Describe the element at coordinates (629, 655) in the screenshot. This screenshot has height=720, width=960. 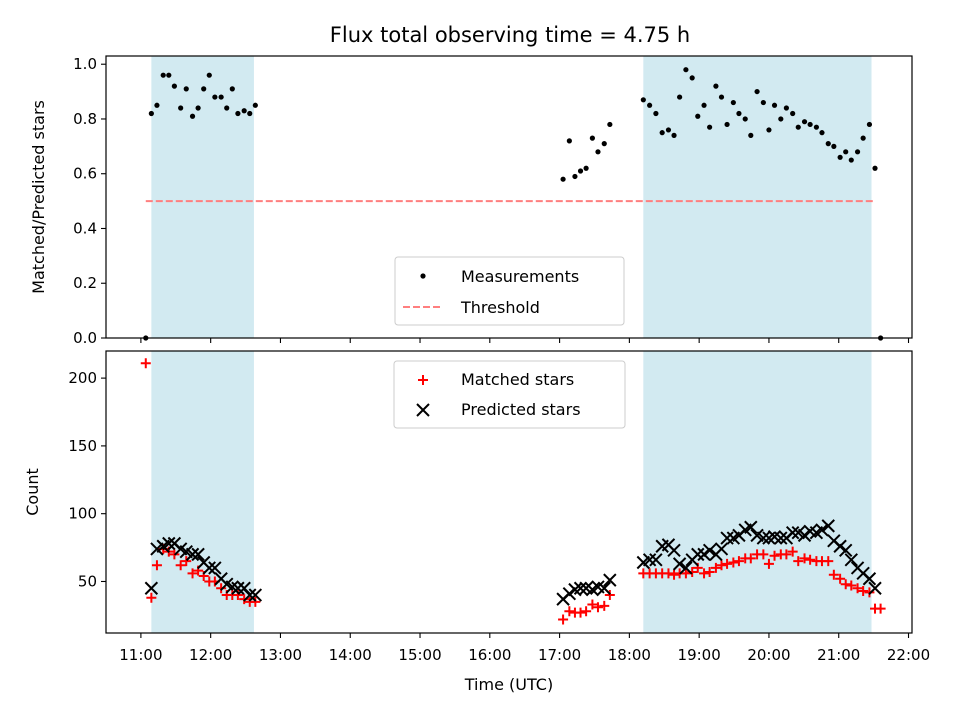
I see `x-tick-label: 18:00` at that location.